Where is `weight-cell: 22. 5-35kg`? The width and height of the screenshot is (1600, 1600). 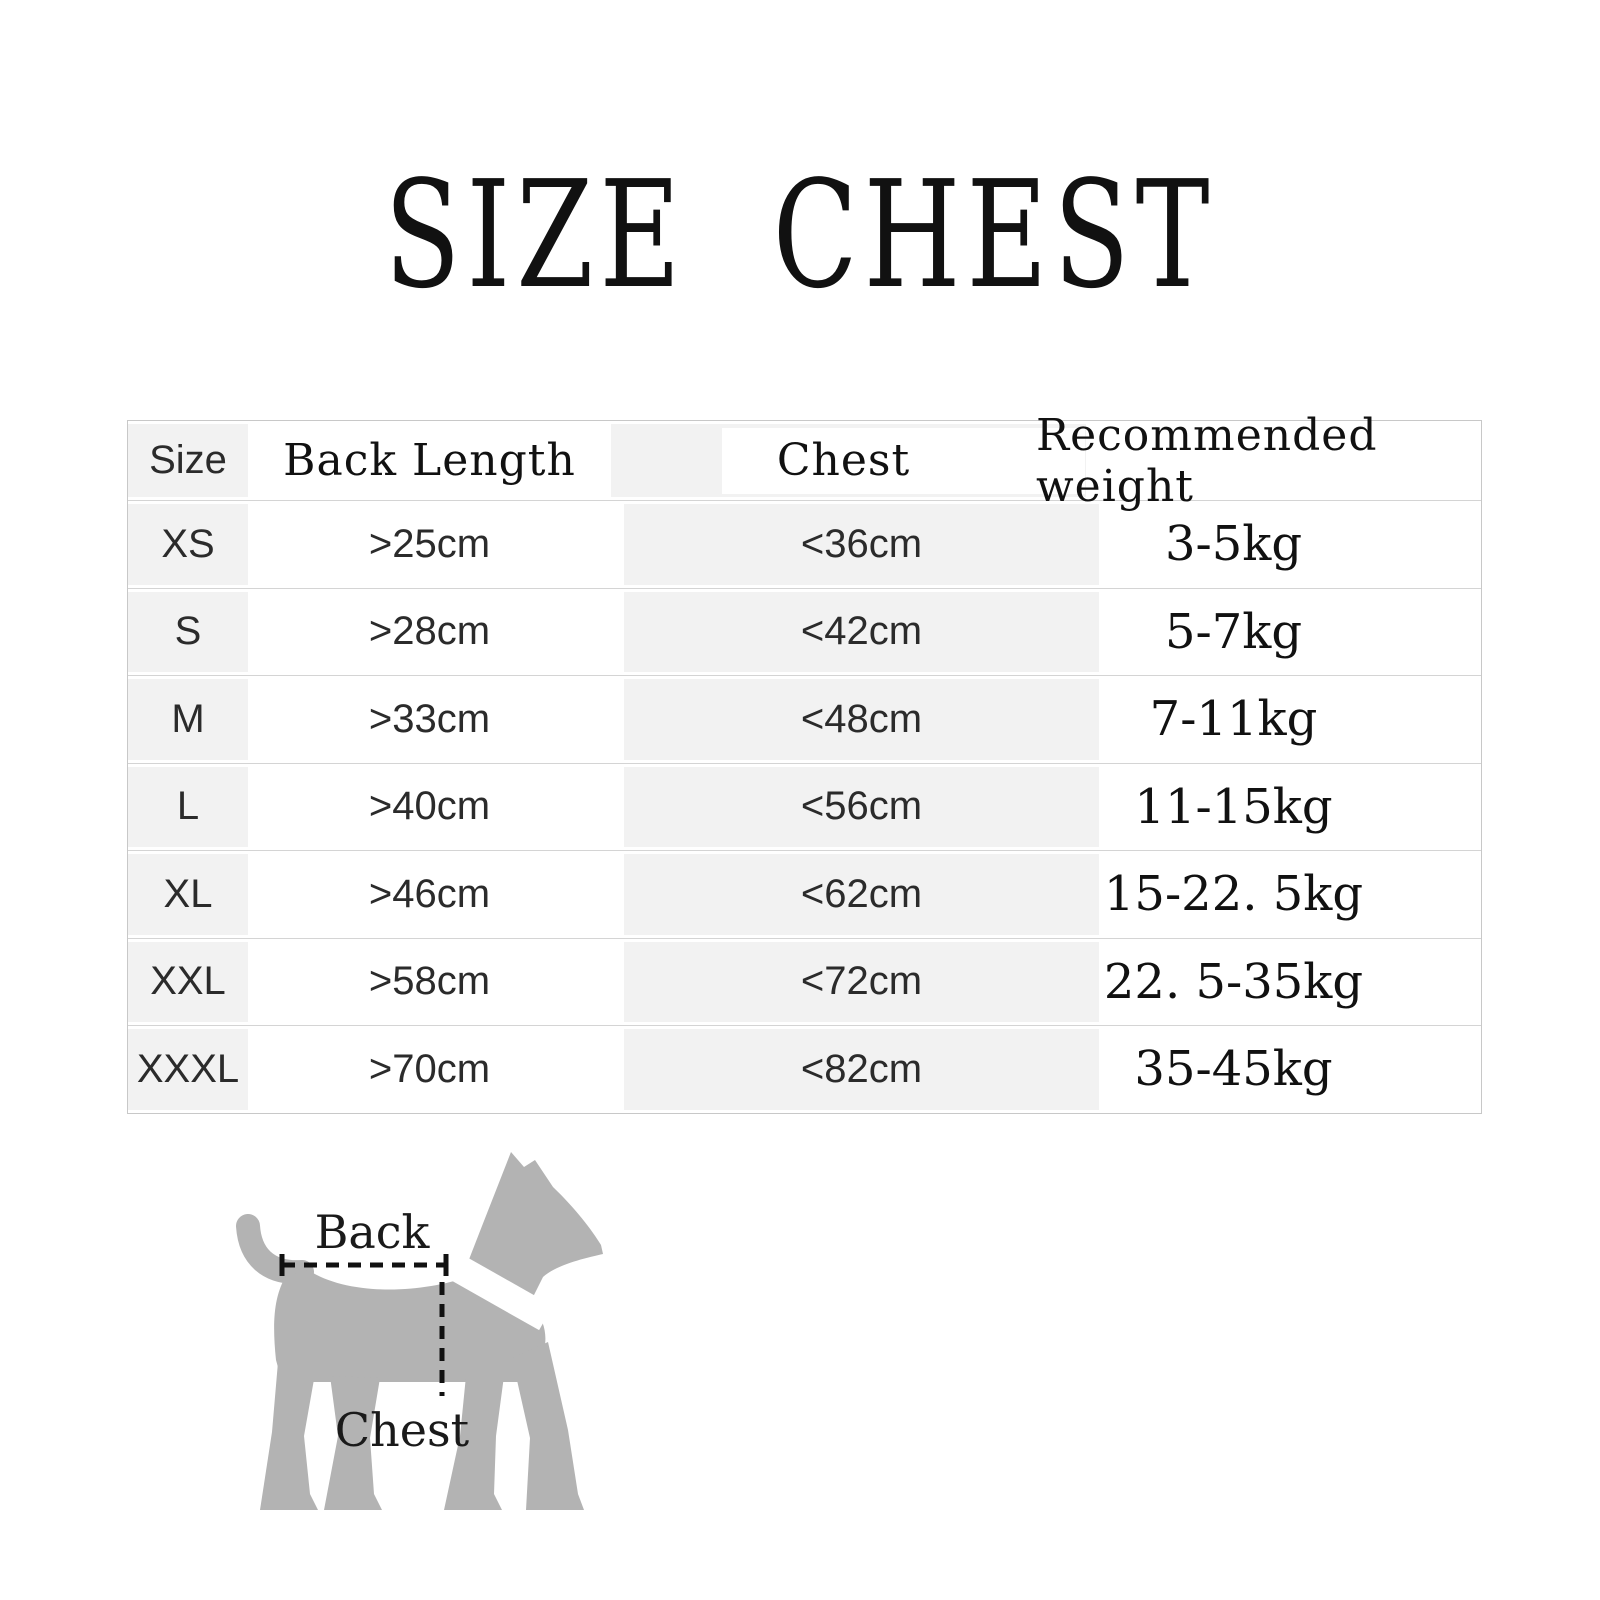
weight-cell: 22. 5-35kg is located at coordinates (1233, 981).